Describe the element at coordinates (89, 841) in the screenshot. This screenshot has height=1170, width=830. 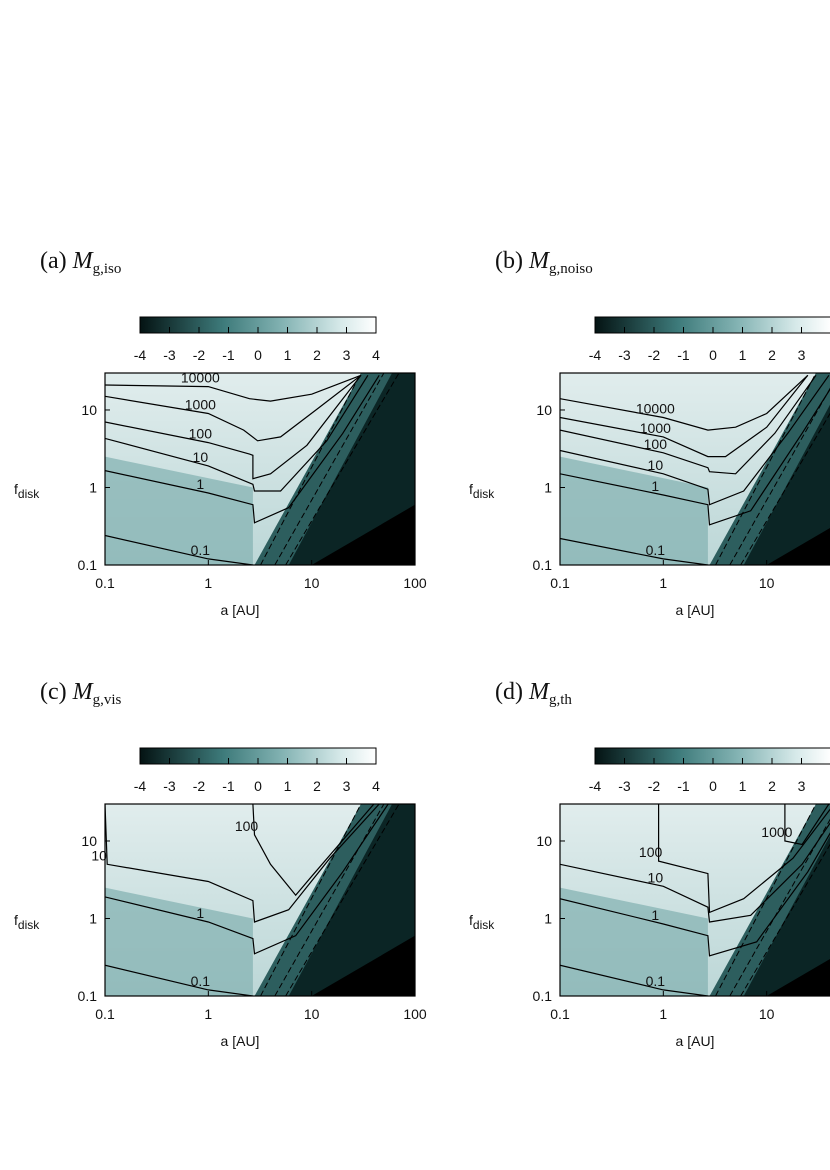
I see `y-tick-label: 10` at that location.